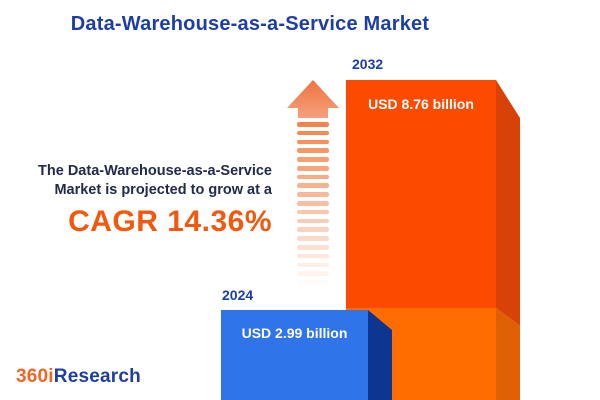 The width and height of the screenshot is (600, 400). Describe the element at coordinates (155, 171) in the screenshot. I see `projection-line-1: The Data-Warehouse-as-a-Service` at that location.